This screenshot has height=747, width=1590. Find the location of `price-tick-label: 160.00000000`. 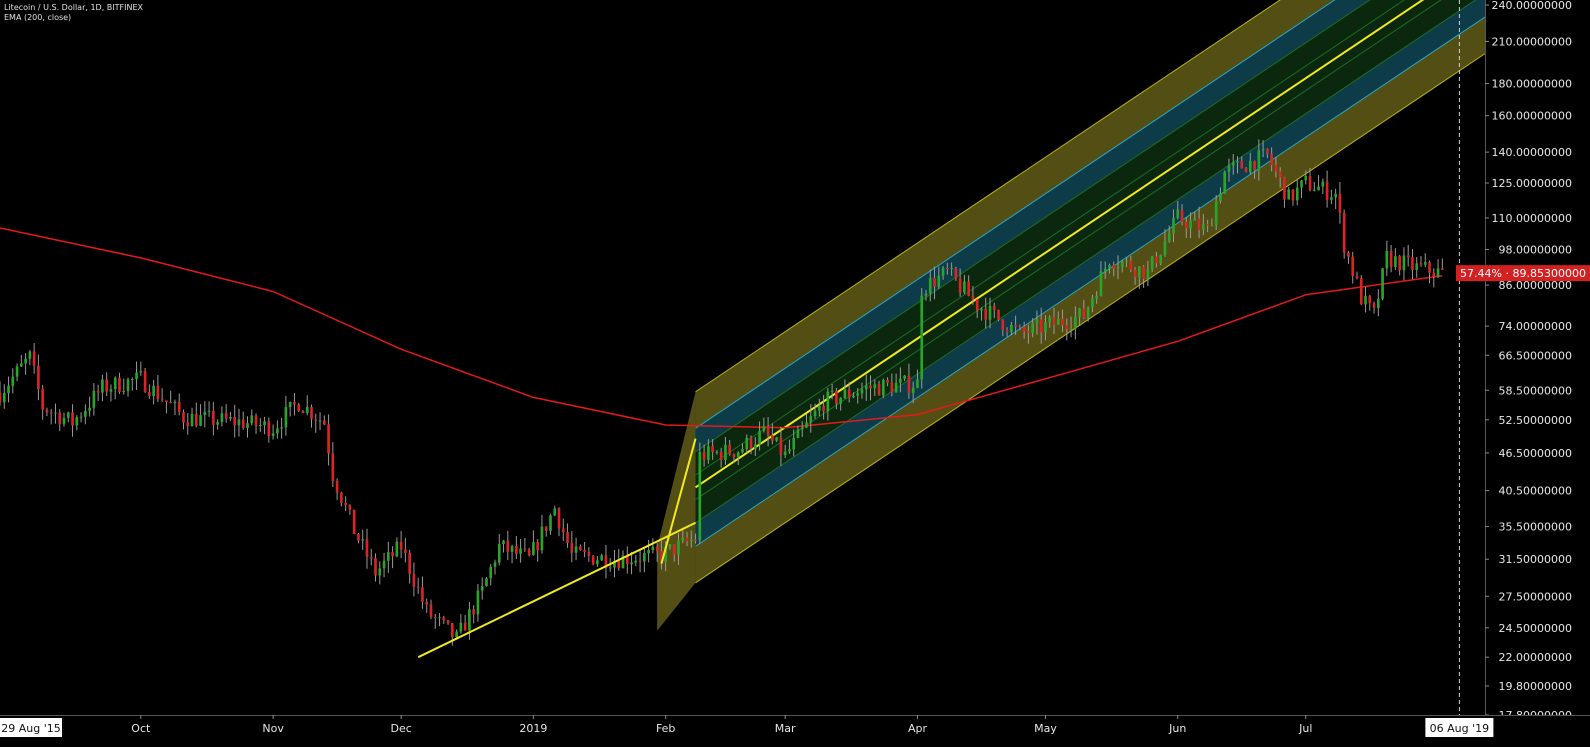

price-tick-label: 160.00000000 is located at coordinates (1532, 116).